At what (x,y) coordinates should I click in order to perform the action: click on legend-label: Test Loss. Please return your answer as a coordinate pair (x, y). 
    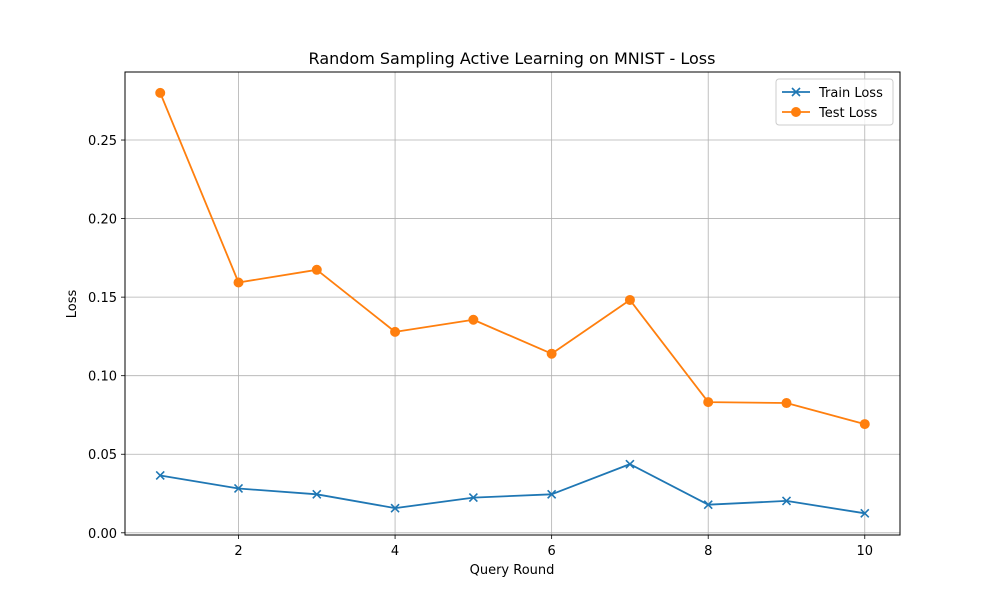
    Looking at the image, I should click on (847, 113).